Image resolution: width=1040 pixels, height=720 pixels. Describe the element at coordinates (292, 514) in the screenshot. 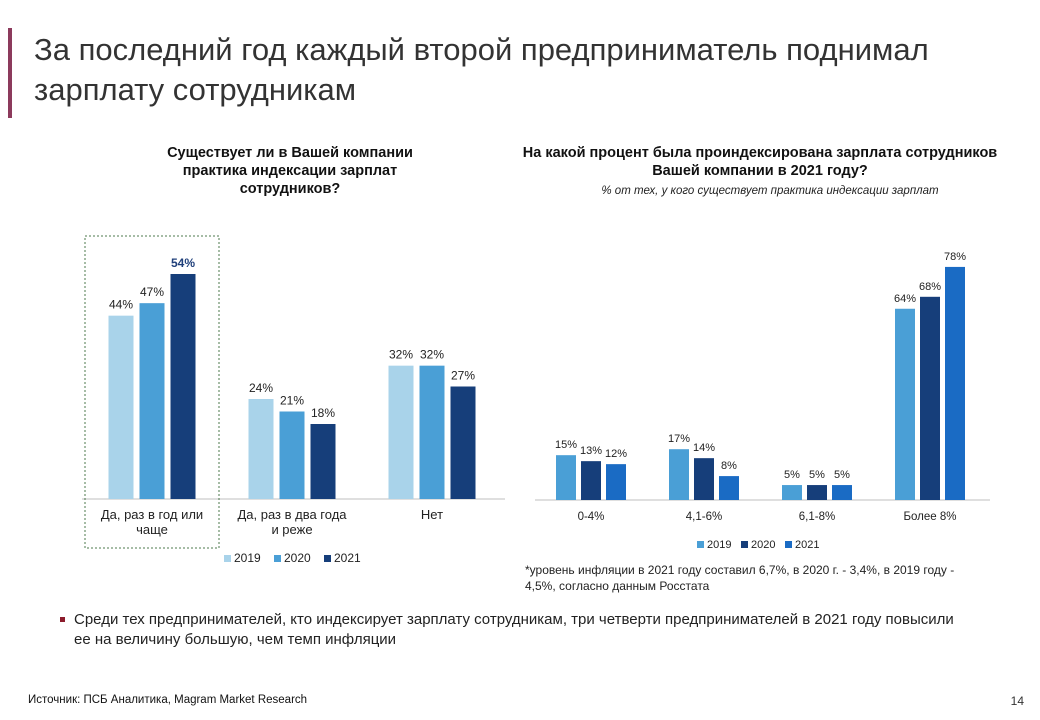

I see `chart1-category-label: Да, раз в два года` at that location.